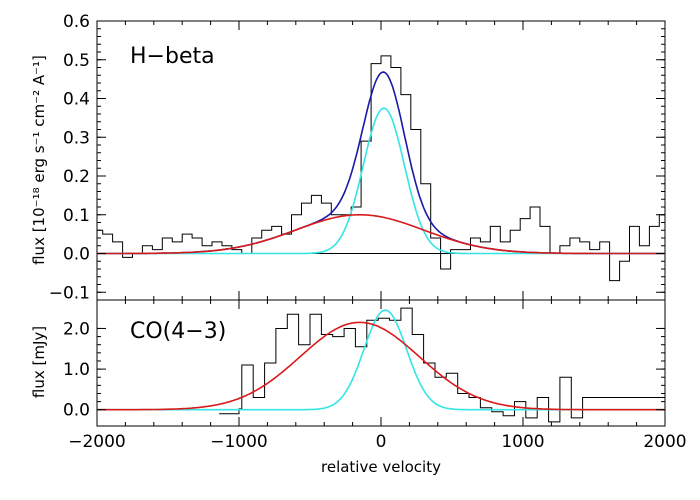 This screenshot has width=700, height=500. I want to click on hbeta-y-axis-title: flux [10⁻¹⁸ erg s⁻¹ cm⁻² A⁻¹], so click(39, 160).